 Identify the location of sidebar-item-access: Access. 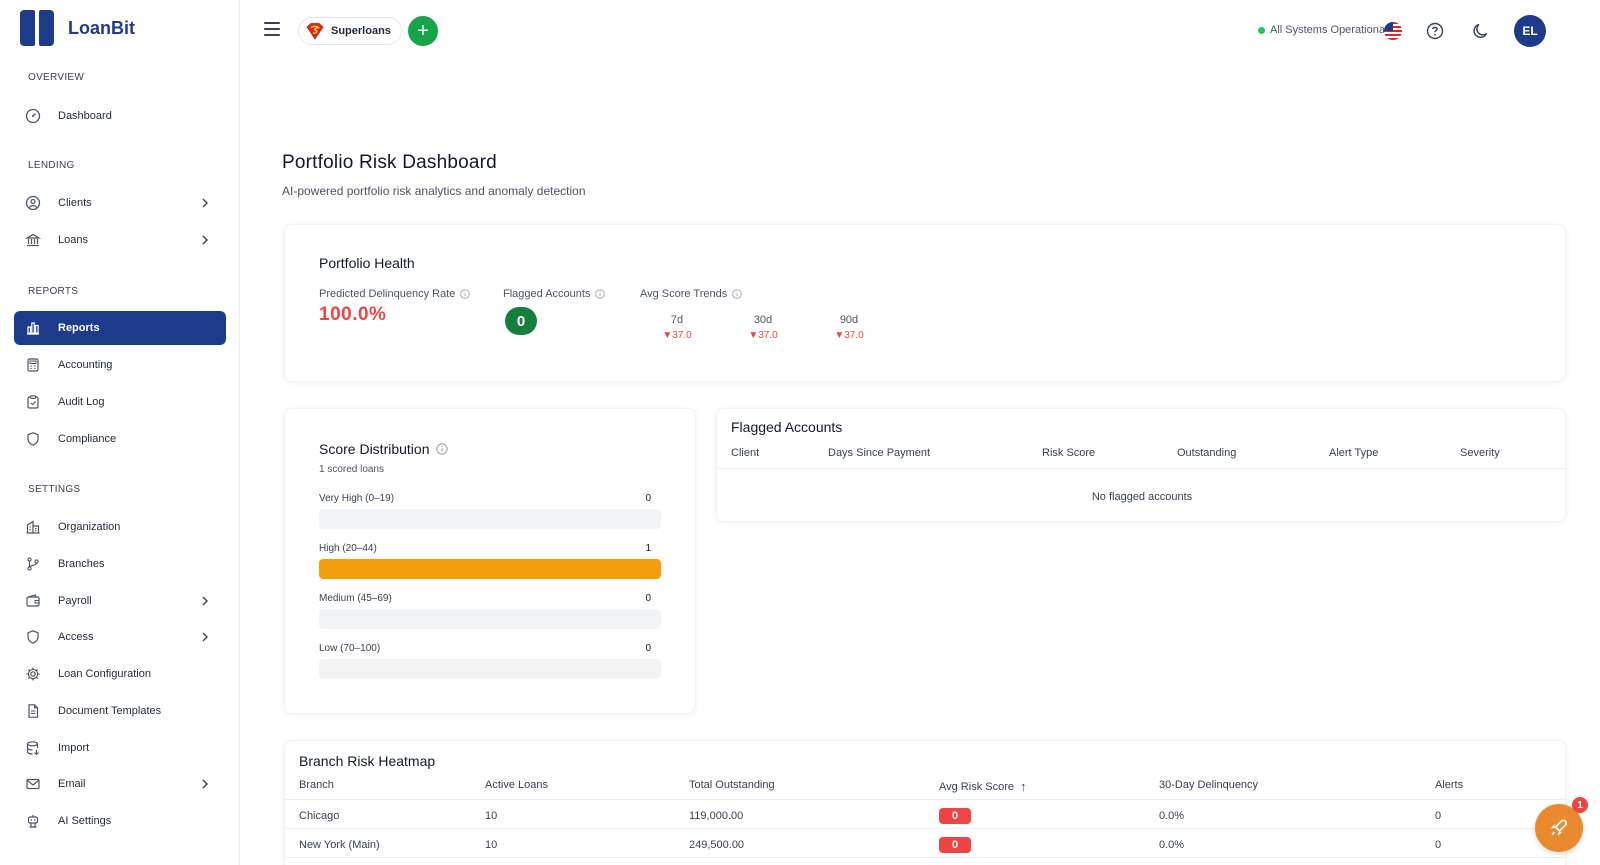
(120, 637).